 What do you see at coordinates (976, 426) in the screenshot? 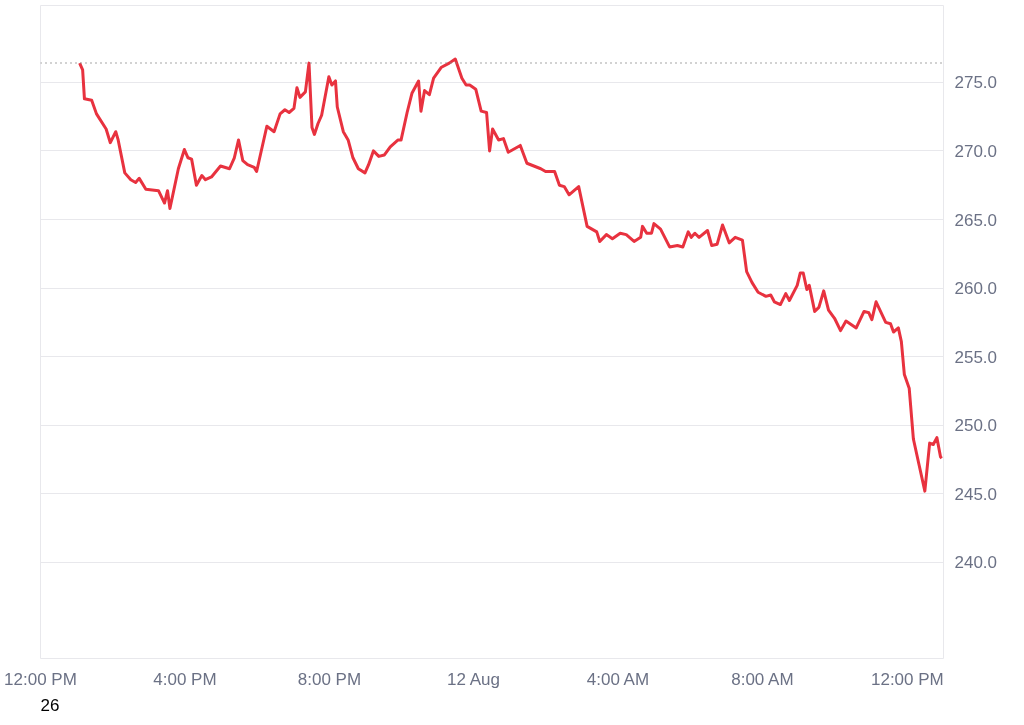
I see `y-tick-label: 250.0` at bounding box center [976, 426].